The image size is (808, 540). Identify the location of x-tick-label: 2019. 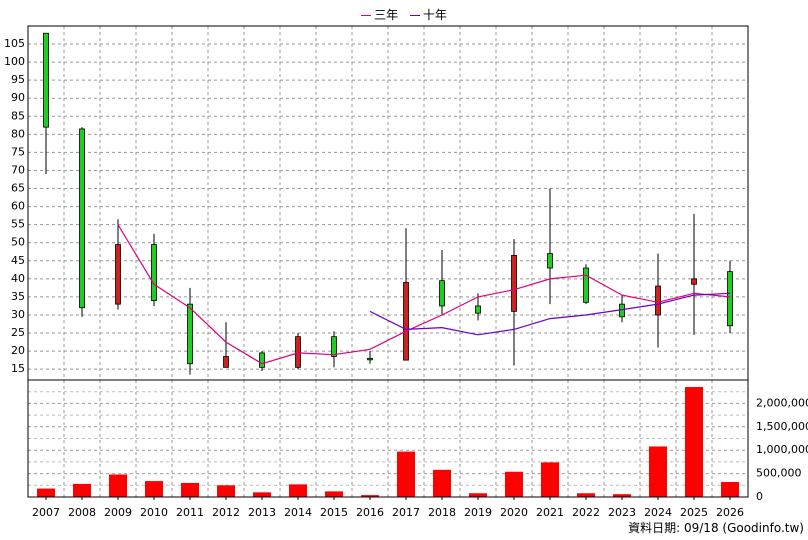
(478, 512).